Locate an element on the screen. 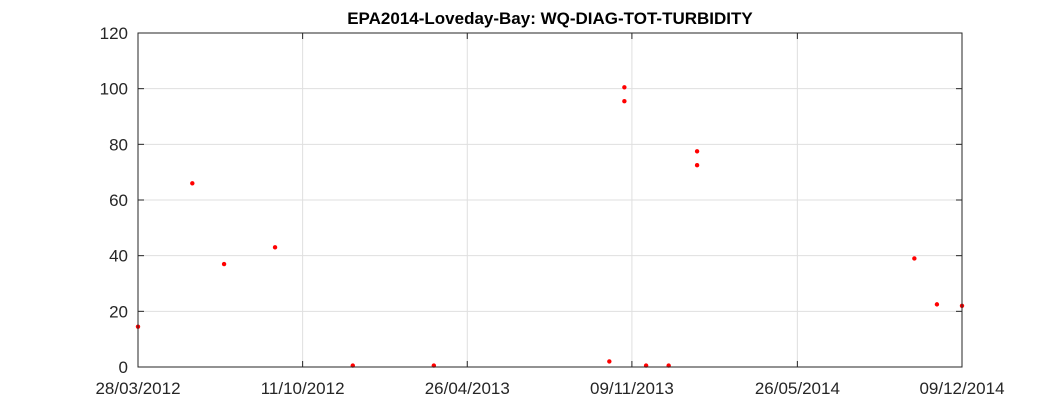 This screenshot has height=413, width=1063. x-tick-label: 09/12/2014 is located at coordinates (961, 388).